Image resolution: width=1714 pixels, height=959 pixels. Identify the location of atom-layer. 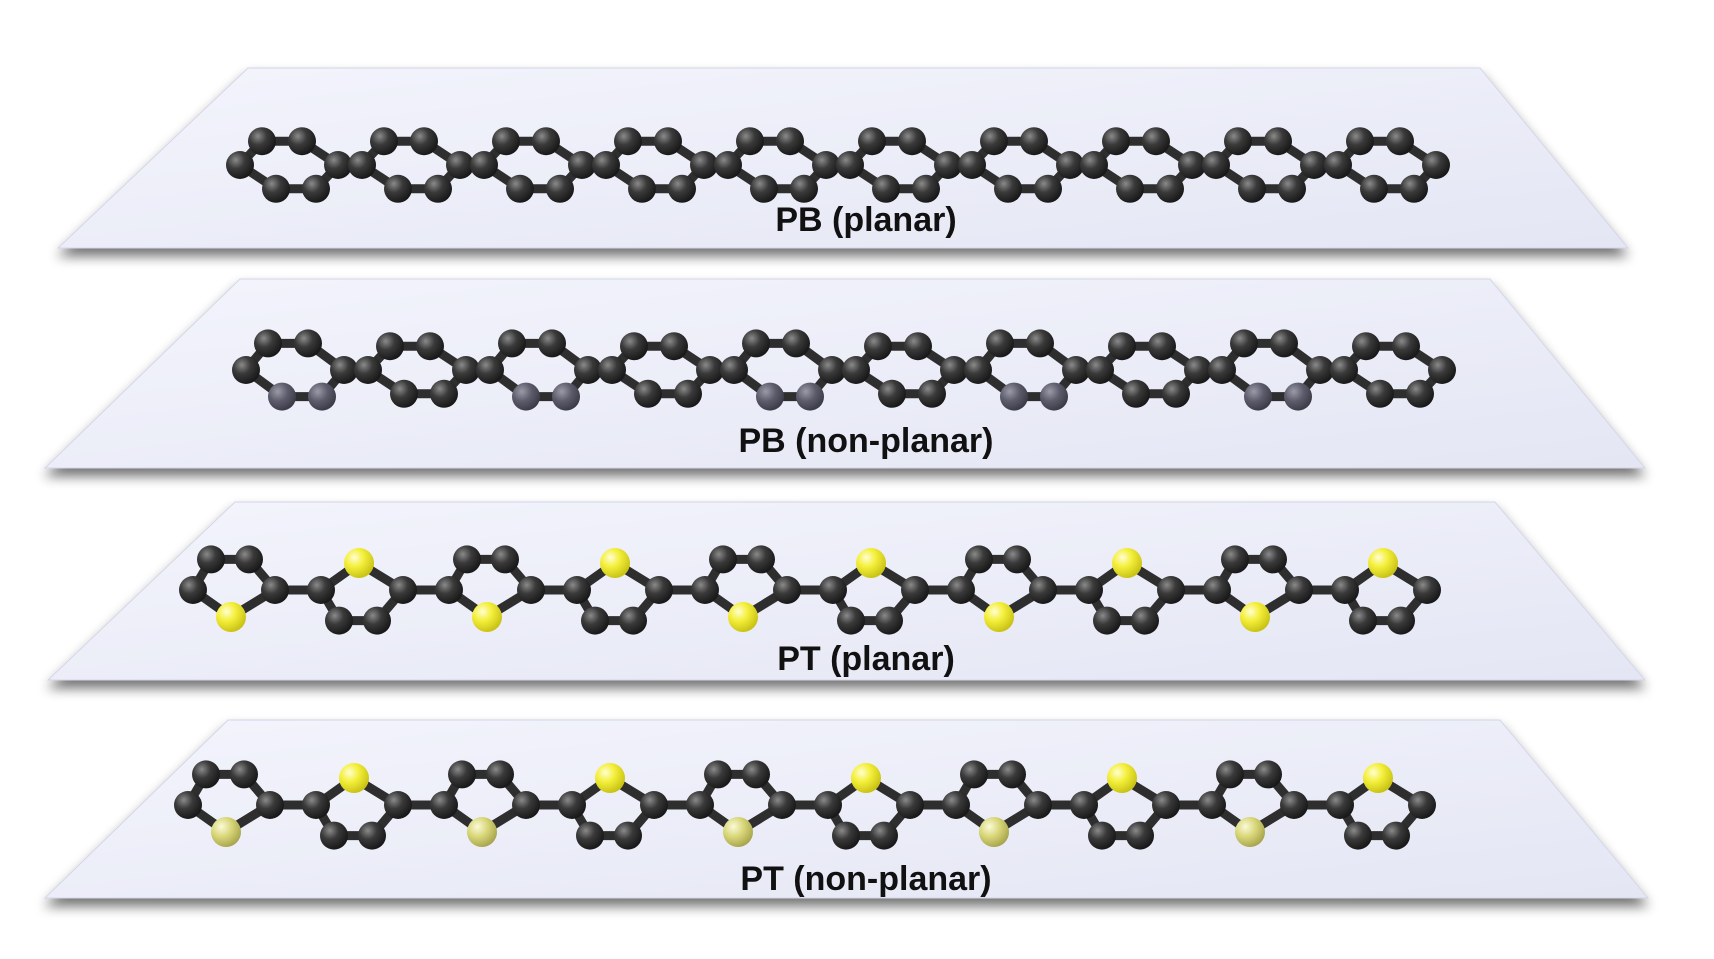
(805, 805).